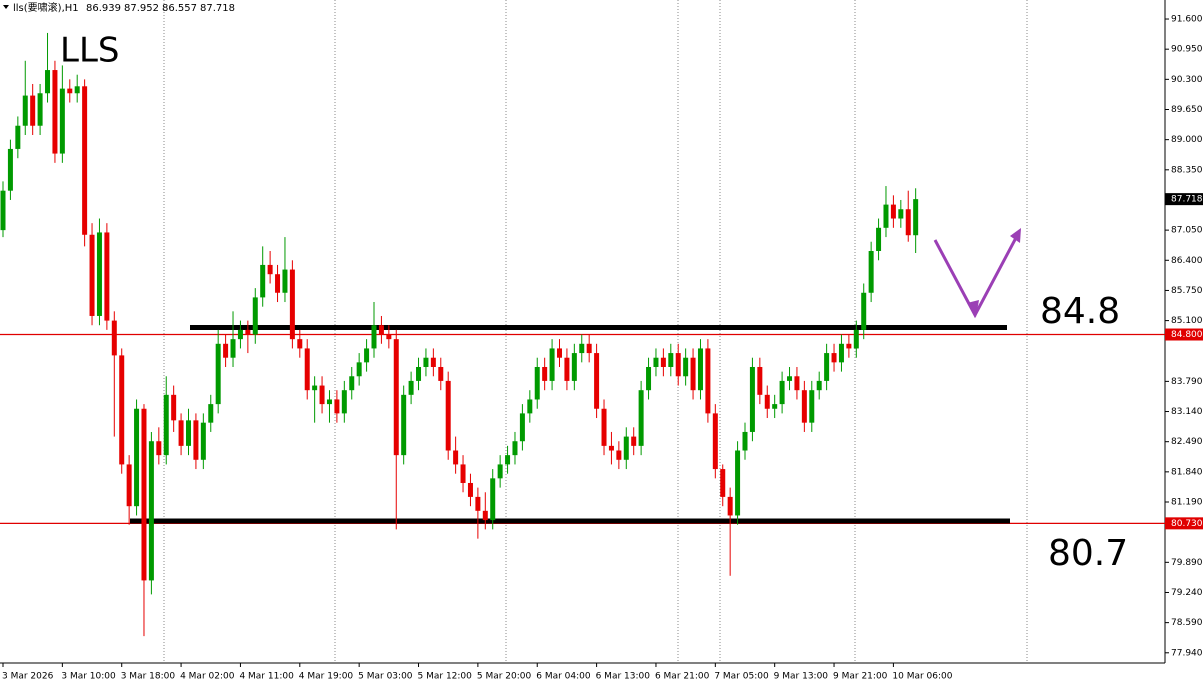  Describe the element at coordinates (385, 677) in the screenshot. I see `x-tick-label: 5 Mar 03:00` at that location.